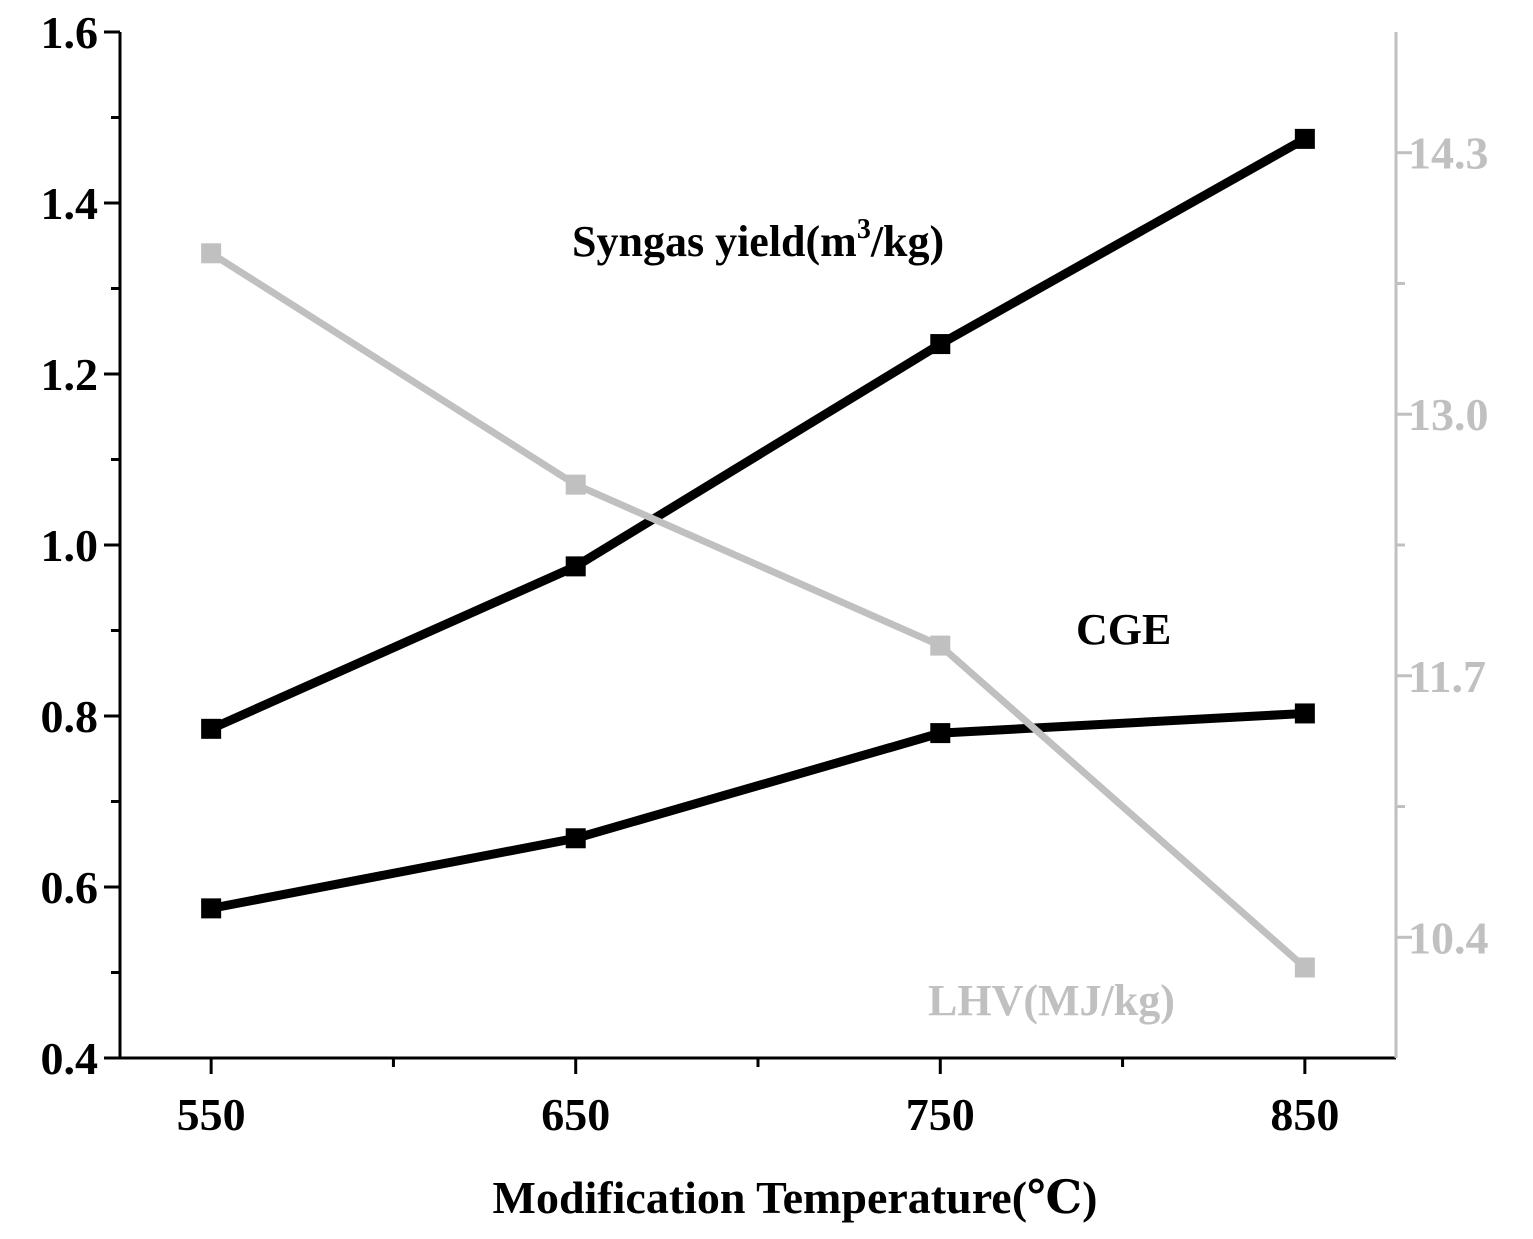  What do you see at coordinates (795, 1197) in the screenshot?
I see `x-axis-label: Modification Temperature(℃)` at bounding box center [795, 1197].